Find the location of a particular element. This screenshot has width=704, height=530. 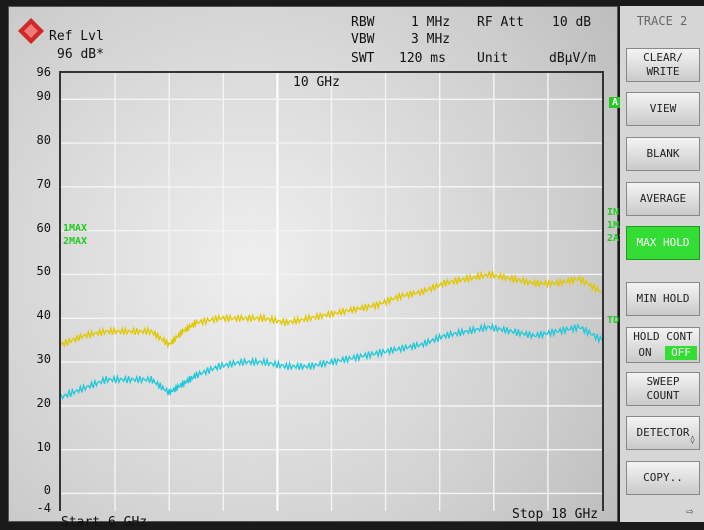

detector-label: DETECTOR is located at coordinates (663, 432).